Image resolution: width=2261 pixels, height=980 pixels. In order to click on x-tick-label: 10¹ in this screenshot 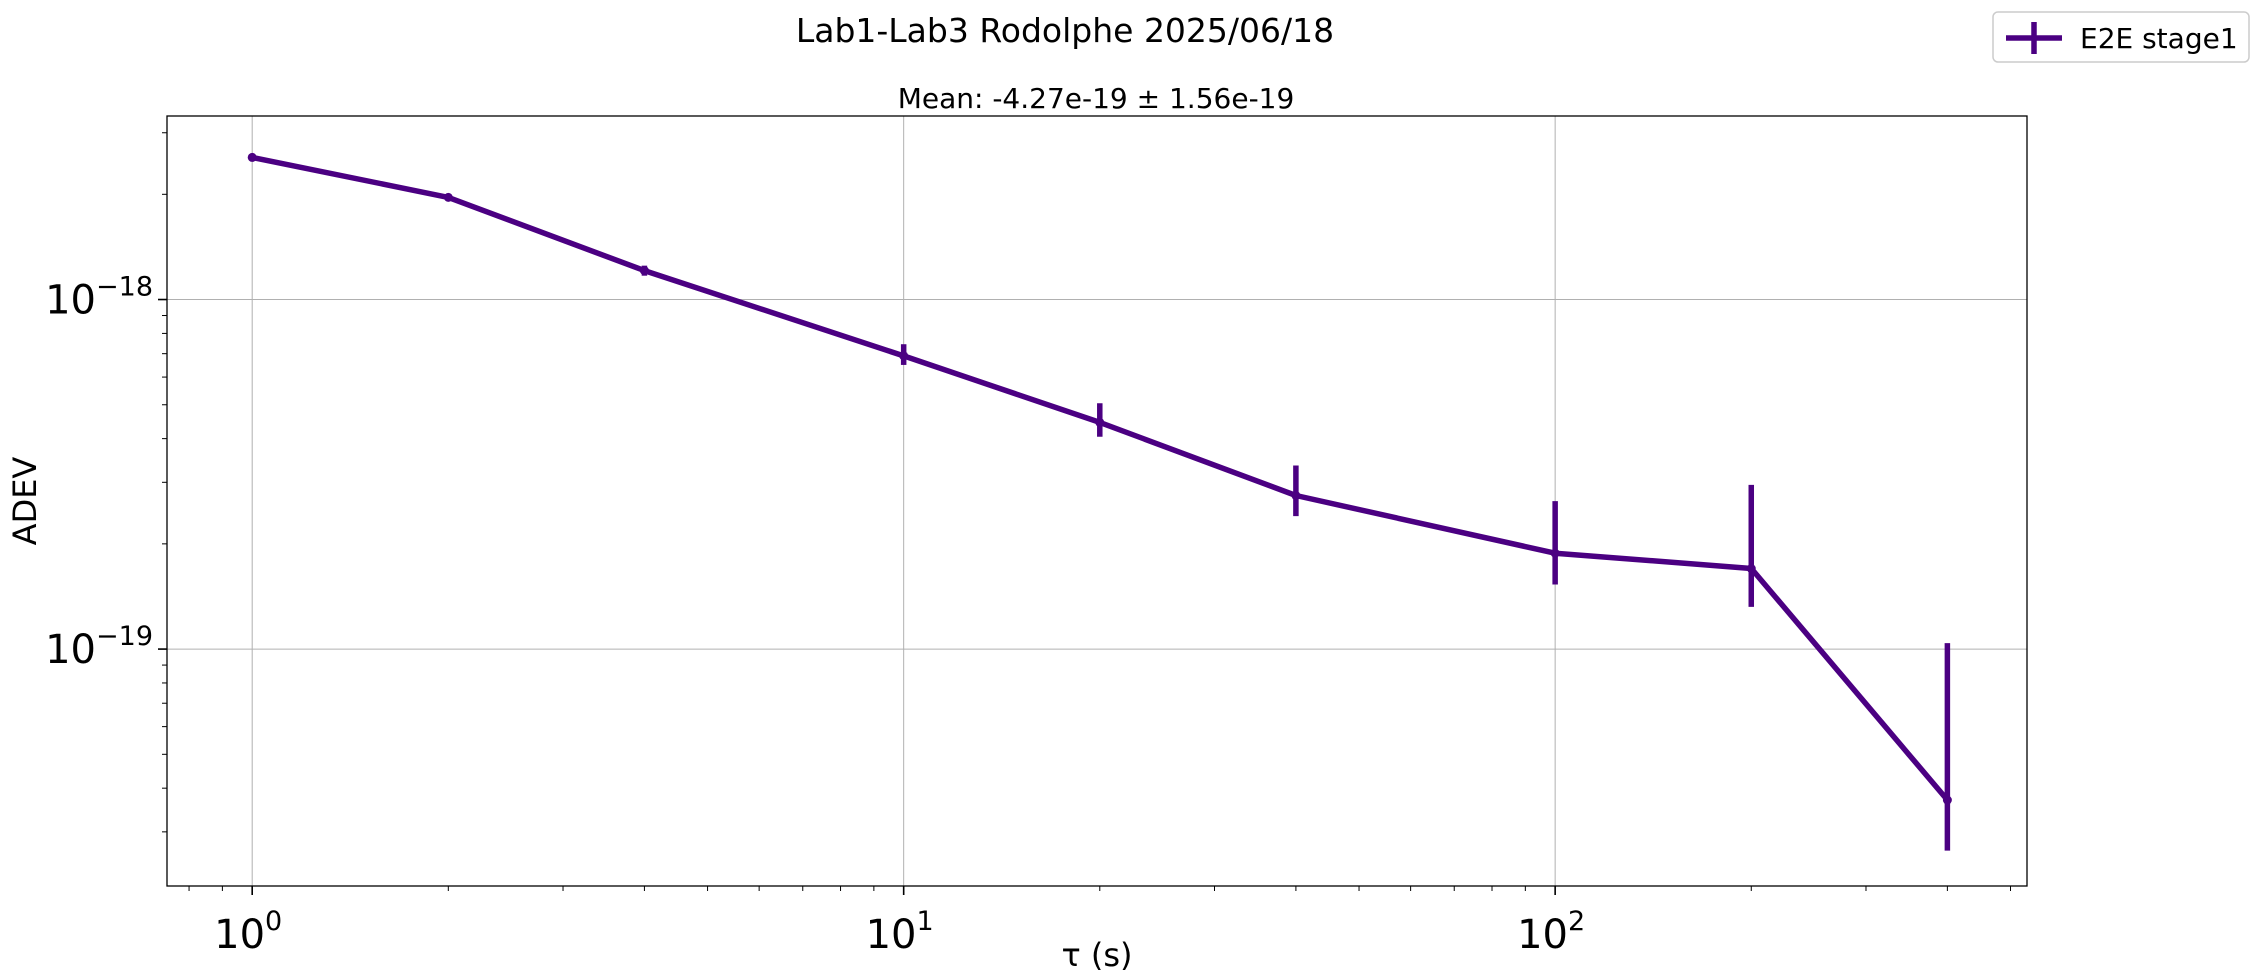, I will do `click(900, 932)`.